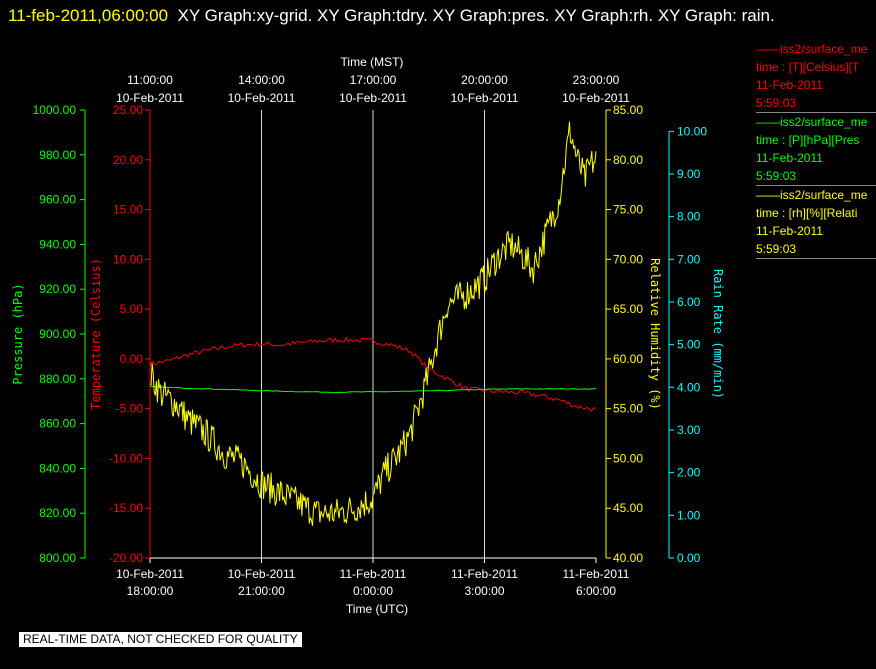 This screenshot has height=669, width=876. I want to click on temperature-tick-label: -15.00, so click(126, 508).